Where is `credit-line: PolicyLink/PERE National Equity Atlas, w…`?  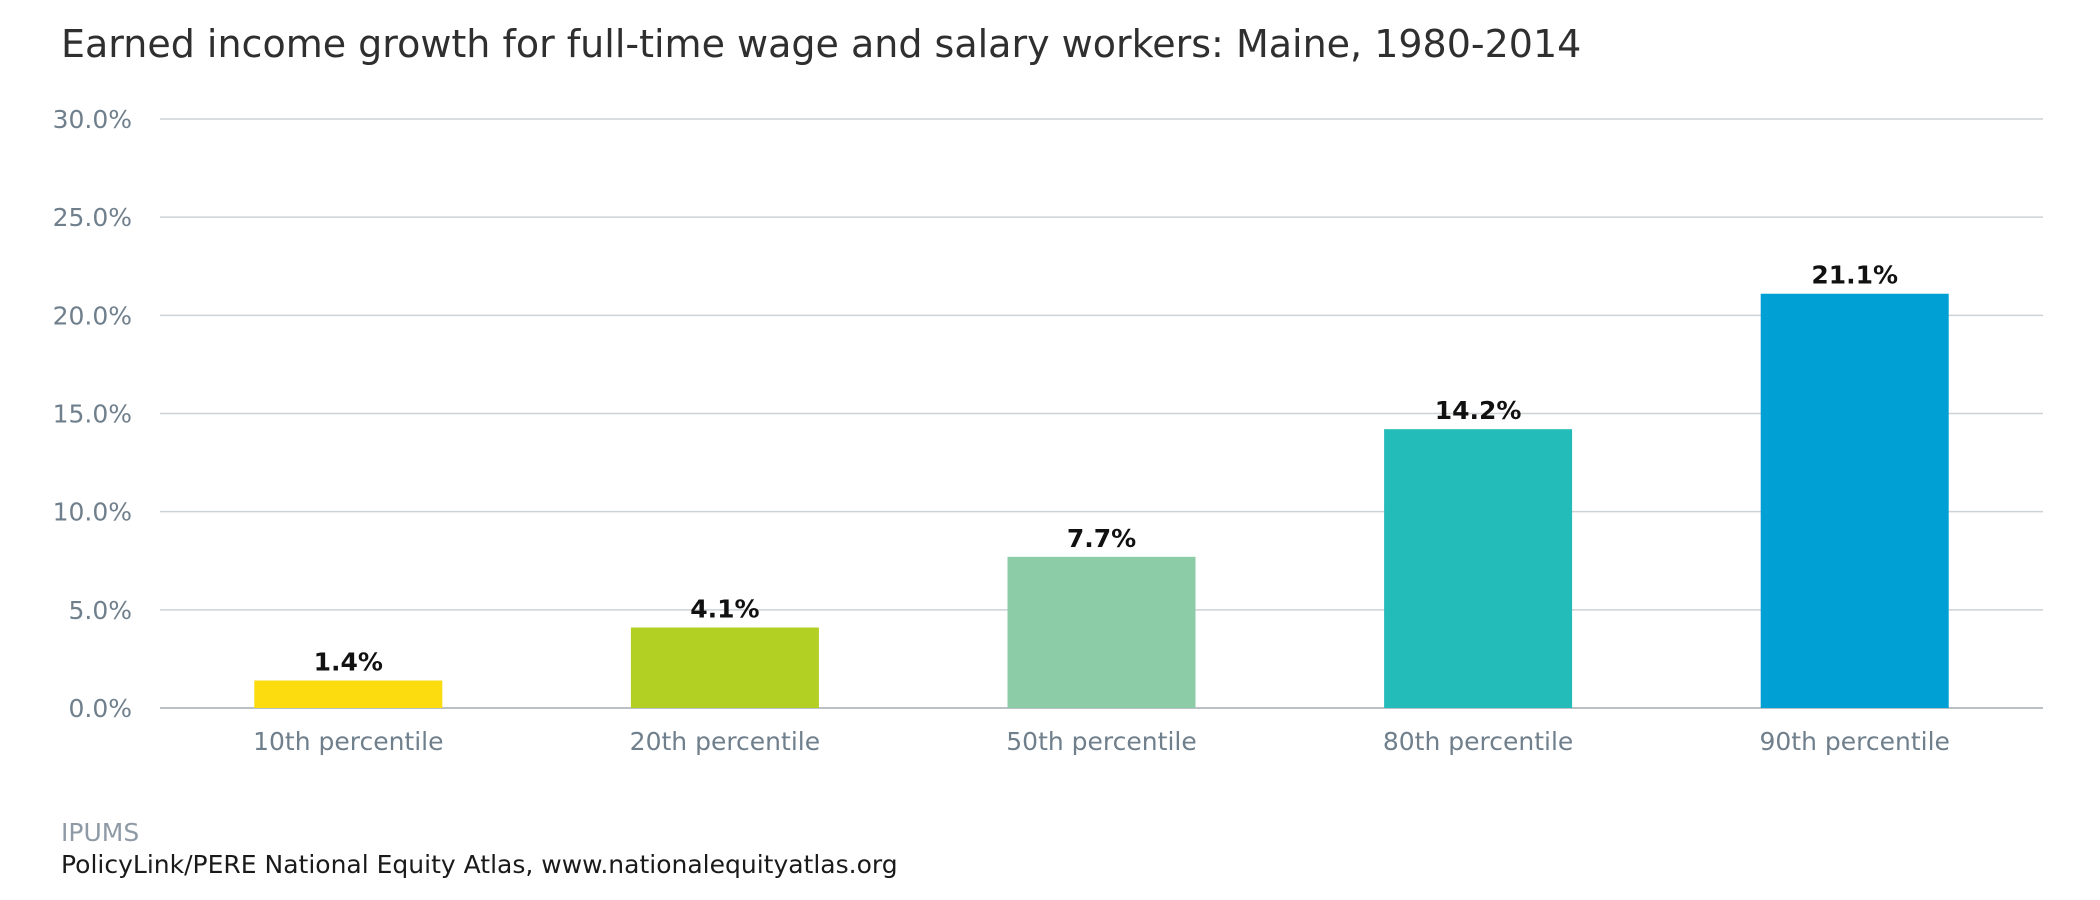 credit-line: PolicyLink/PERE National Equity Atlas, w… is located at coordinates (479, 864).